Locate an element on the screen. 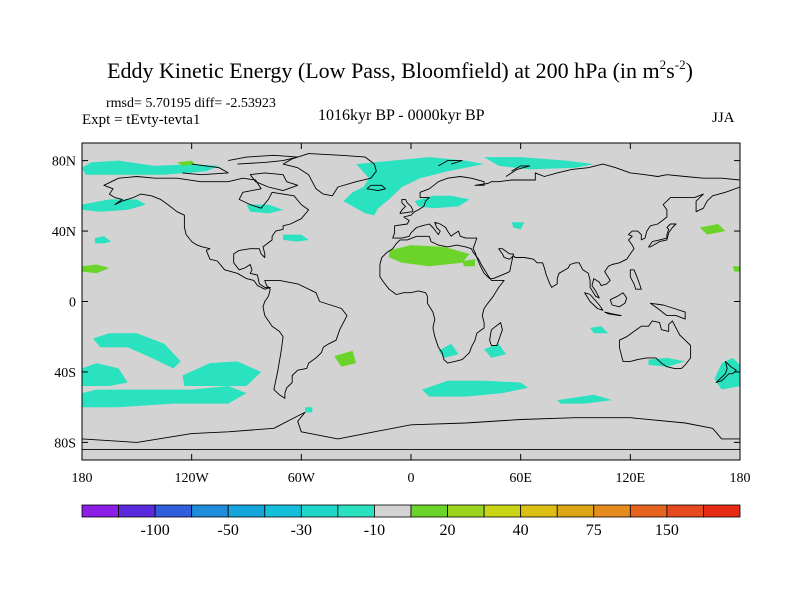  lon-tick-label-6: 180 is located at coordinates (740, 478).